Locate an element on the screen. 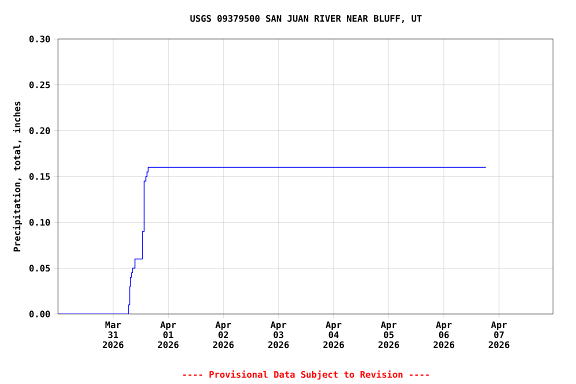 The height and width of the screenshot is (384, 576). y-tick-label: 0.00 is located at coordinates (39, 314).